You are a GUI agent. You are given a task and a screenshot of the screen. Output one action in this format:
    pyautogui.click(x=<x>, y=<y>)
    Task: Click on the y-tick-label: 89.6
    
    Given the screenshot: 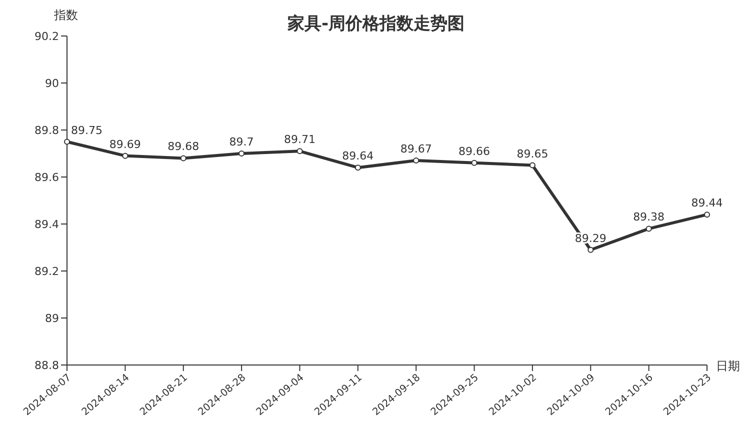 What is the action you would take?
    pyautogui.click(x=46, y=177)
    